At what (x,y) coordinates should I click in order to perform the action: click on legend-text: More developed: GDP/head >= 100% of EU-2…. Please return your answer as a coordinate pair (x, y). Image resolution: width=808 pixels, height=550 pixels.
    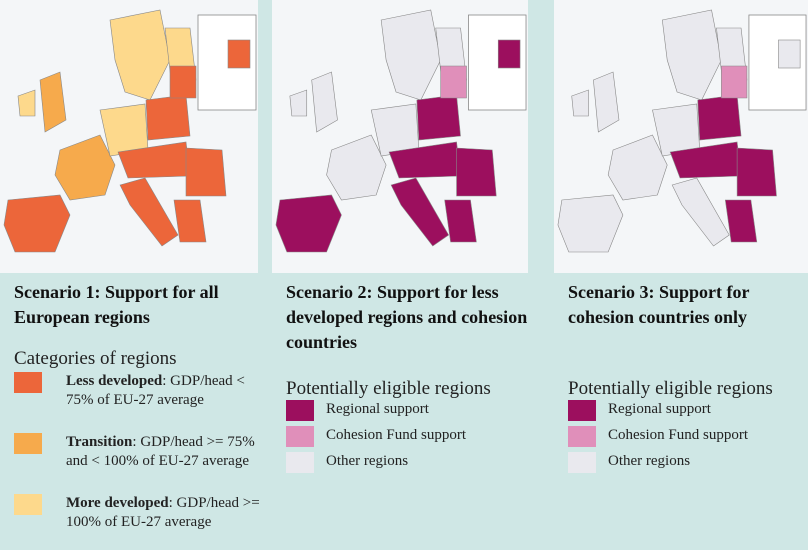
    Looking at the image, I should click on (163, 513).